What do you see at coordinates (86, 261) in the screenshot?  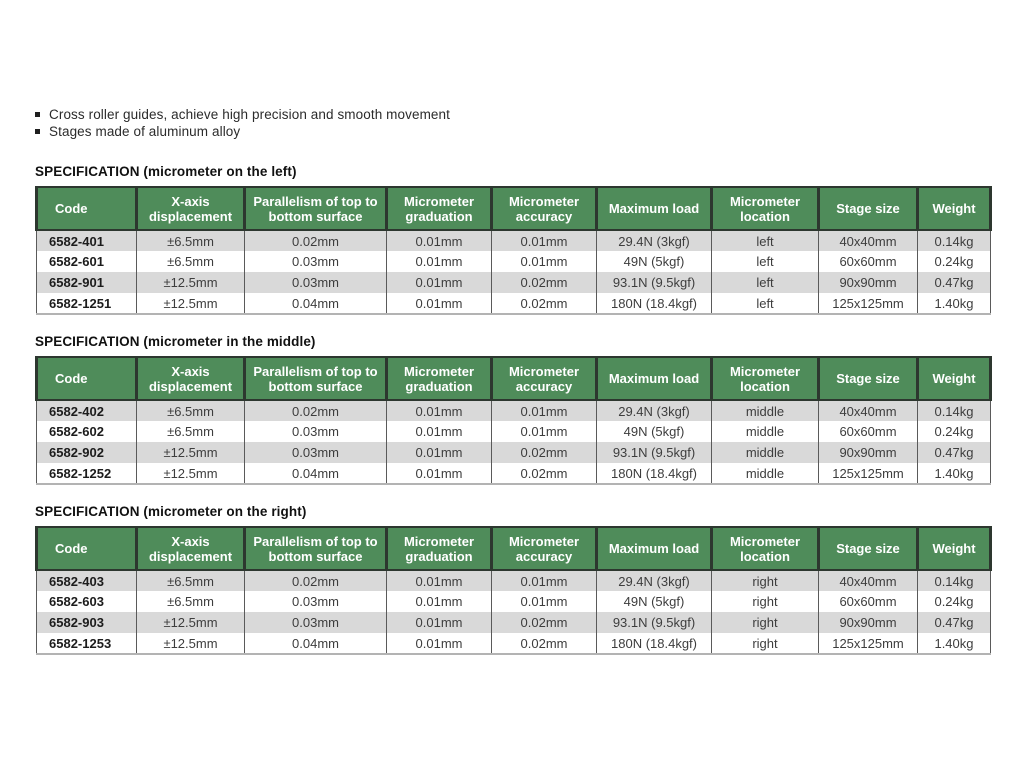 I see `code-cell: 6582-601` at bounding box center [86, 261].